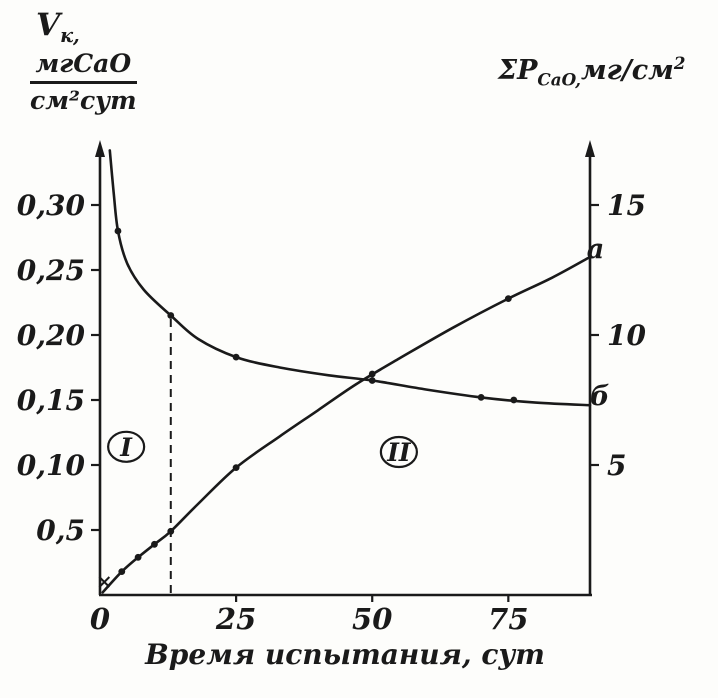  What do you see at coordinates (600, 396) in the screenshot?
I see `series-б-label: б` at bounding box center [600, 396].